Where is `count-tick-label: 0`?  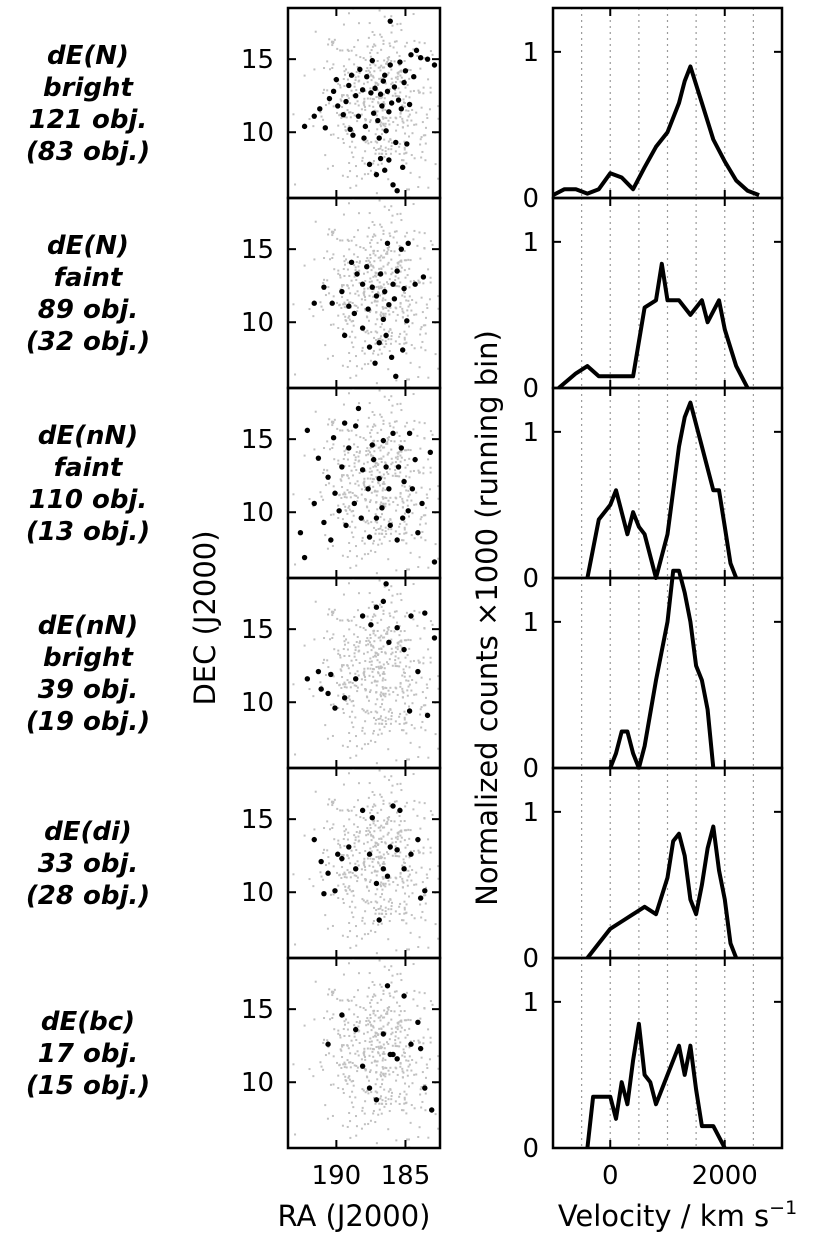
count-tick-label: 0 is located at coordinates (530, 389).